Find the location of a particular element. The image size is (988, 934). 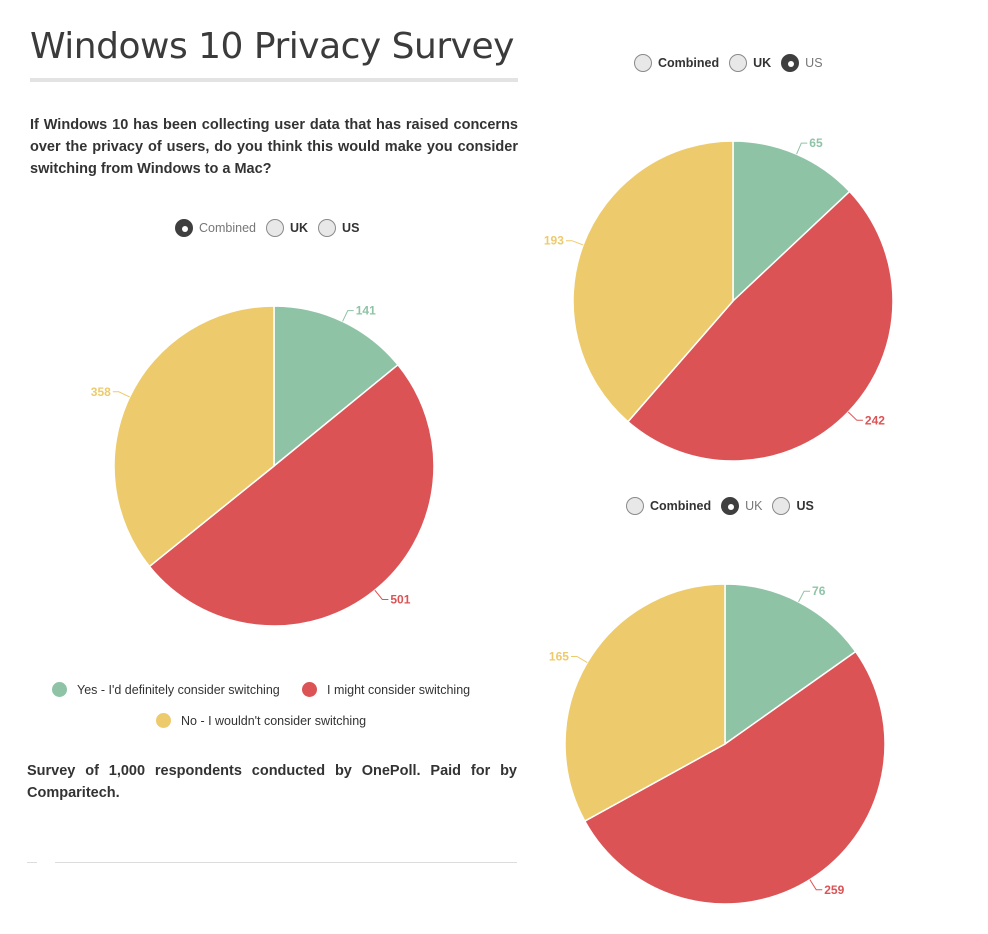

legend-item-yes: Yes - I'd definitely consider switching is located at coordinates (166, 689).